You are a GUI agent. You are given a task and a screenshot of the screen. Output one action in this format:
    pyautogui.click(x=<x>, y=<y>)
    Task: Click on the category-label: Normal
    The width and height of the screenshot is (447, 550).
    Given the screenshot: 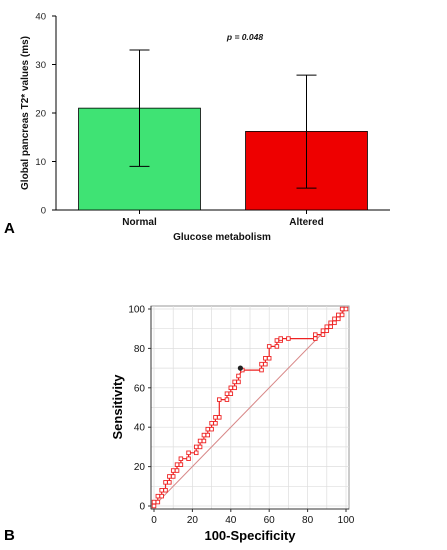 What is the action you would take?
    pyautogui.click(x=139, y=222)
    